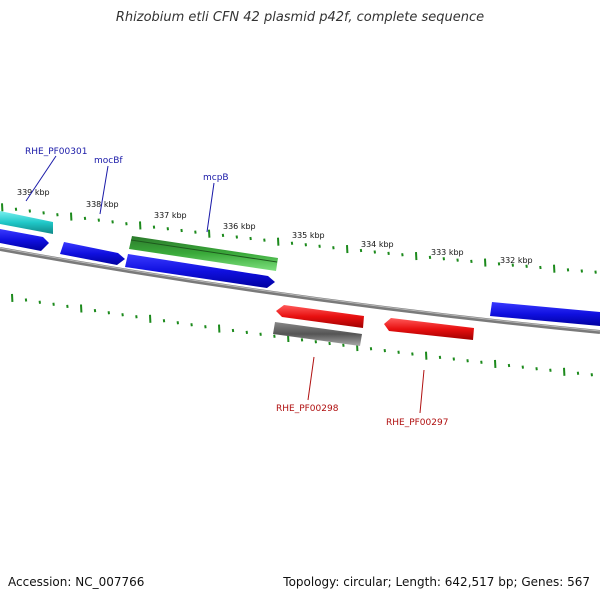  Describe the element at coordinates (92, 253) in the screenshot. I see `gene-blue-mocbf` at that location.